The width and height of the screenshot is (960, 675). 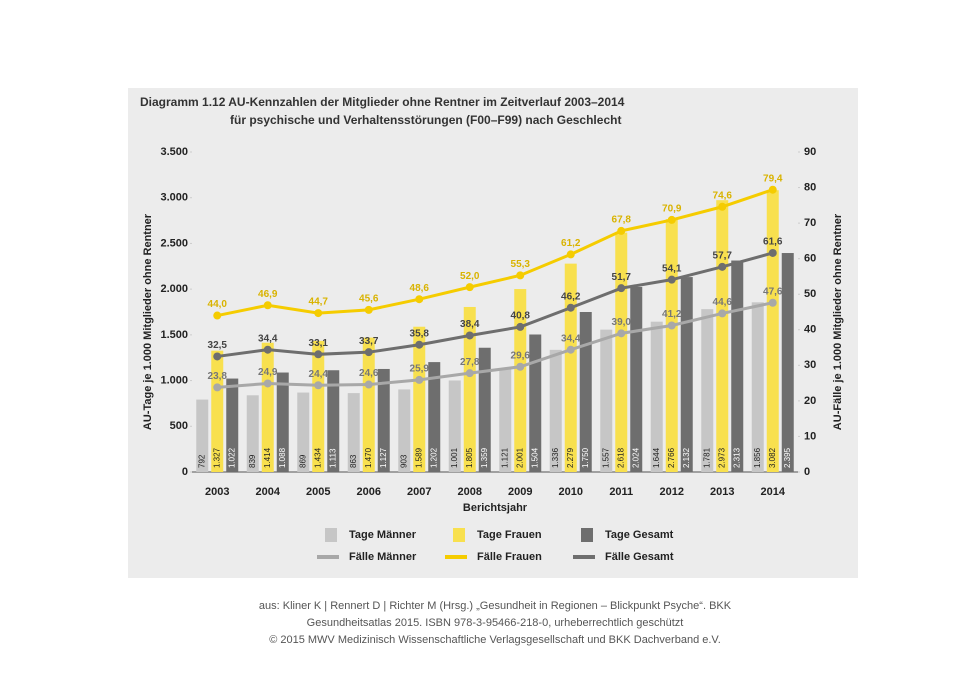 What do you see at coordinates (672, 209) in the screenshot?
I see `line-value-label: 70,9` at bounding box center [672, 209].